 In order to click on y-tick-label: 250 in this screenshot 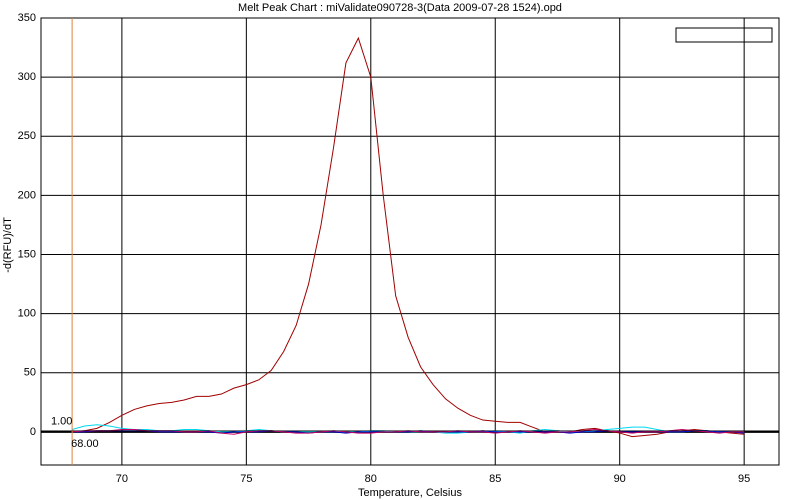, I will do `click(27, 136)`.